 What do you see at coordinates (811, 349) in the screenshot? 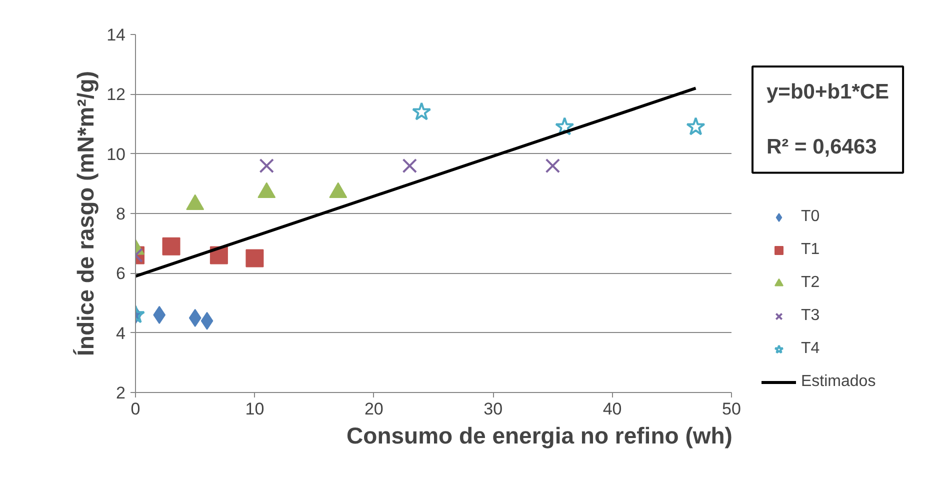
I see `legend-label: T4` at bounding box center [811, 349].